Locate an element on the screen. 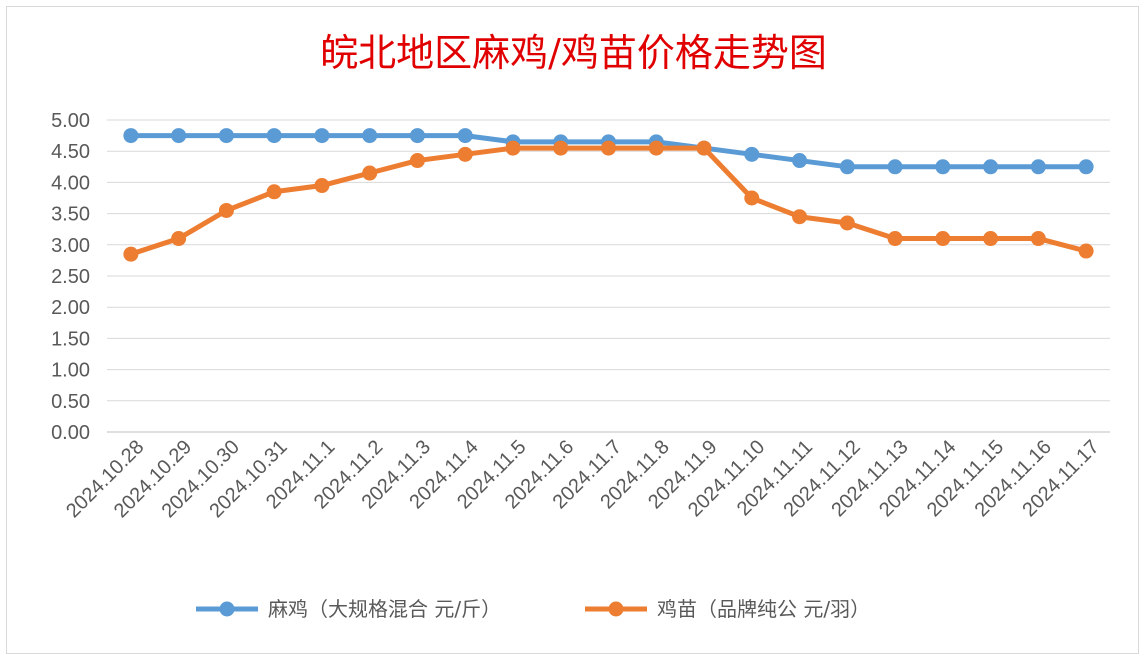  y-tick-label: 4.00 is located at coordinates (70, 183).